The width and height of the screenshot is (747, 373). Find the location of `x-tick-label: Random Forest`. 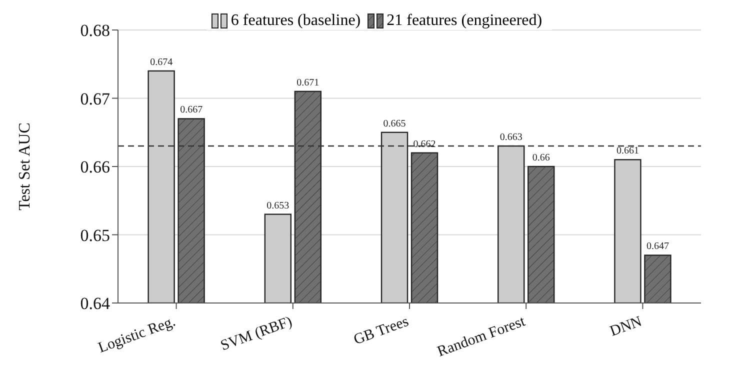

x-tick-label: Random Forest is located at coordinates (481, 336).